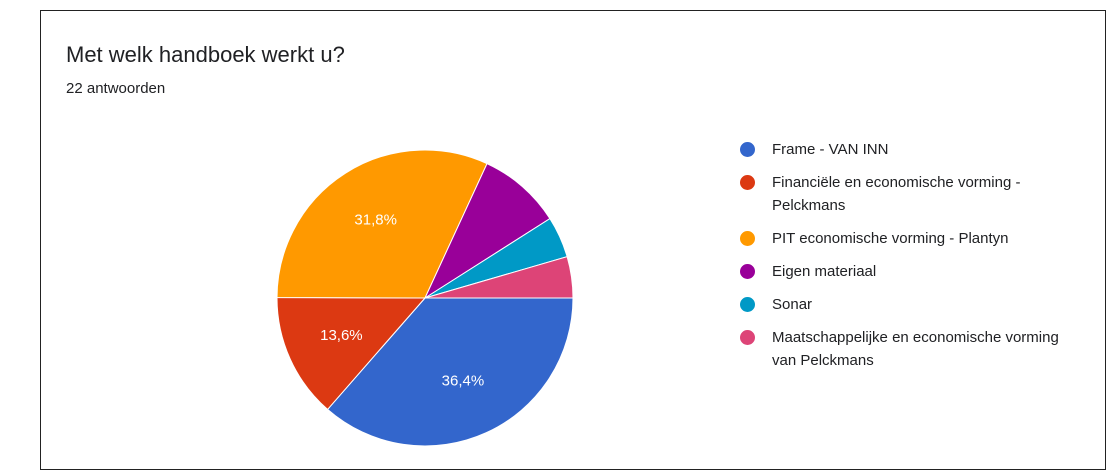 The height and width of the screenshot is (470, 1118). Describe the element at coordinates (341, 335) in the screenshot. I see `slice-label: 13,6%` at that location.